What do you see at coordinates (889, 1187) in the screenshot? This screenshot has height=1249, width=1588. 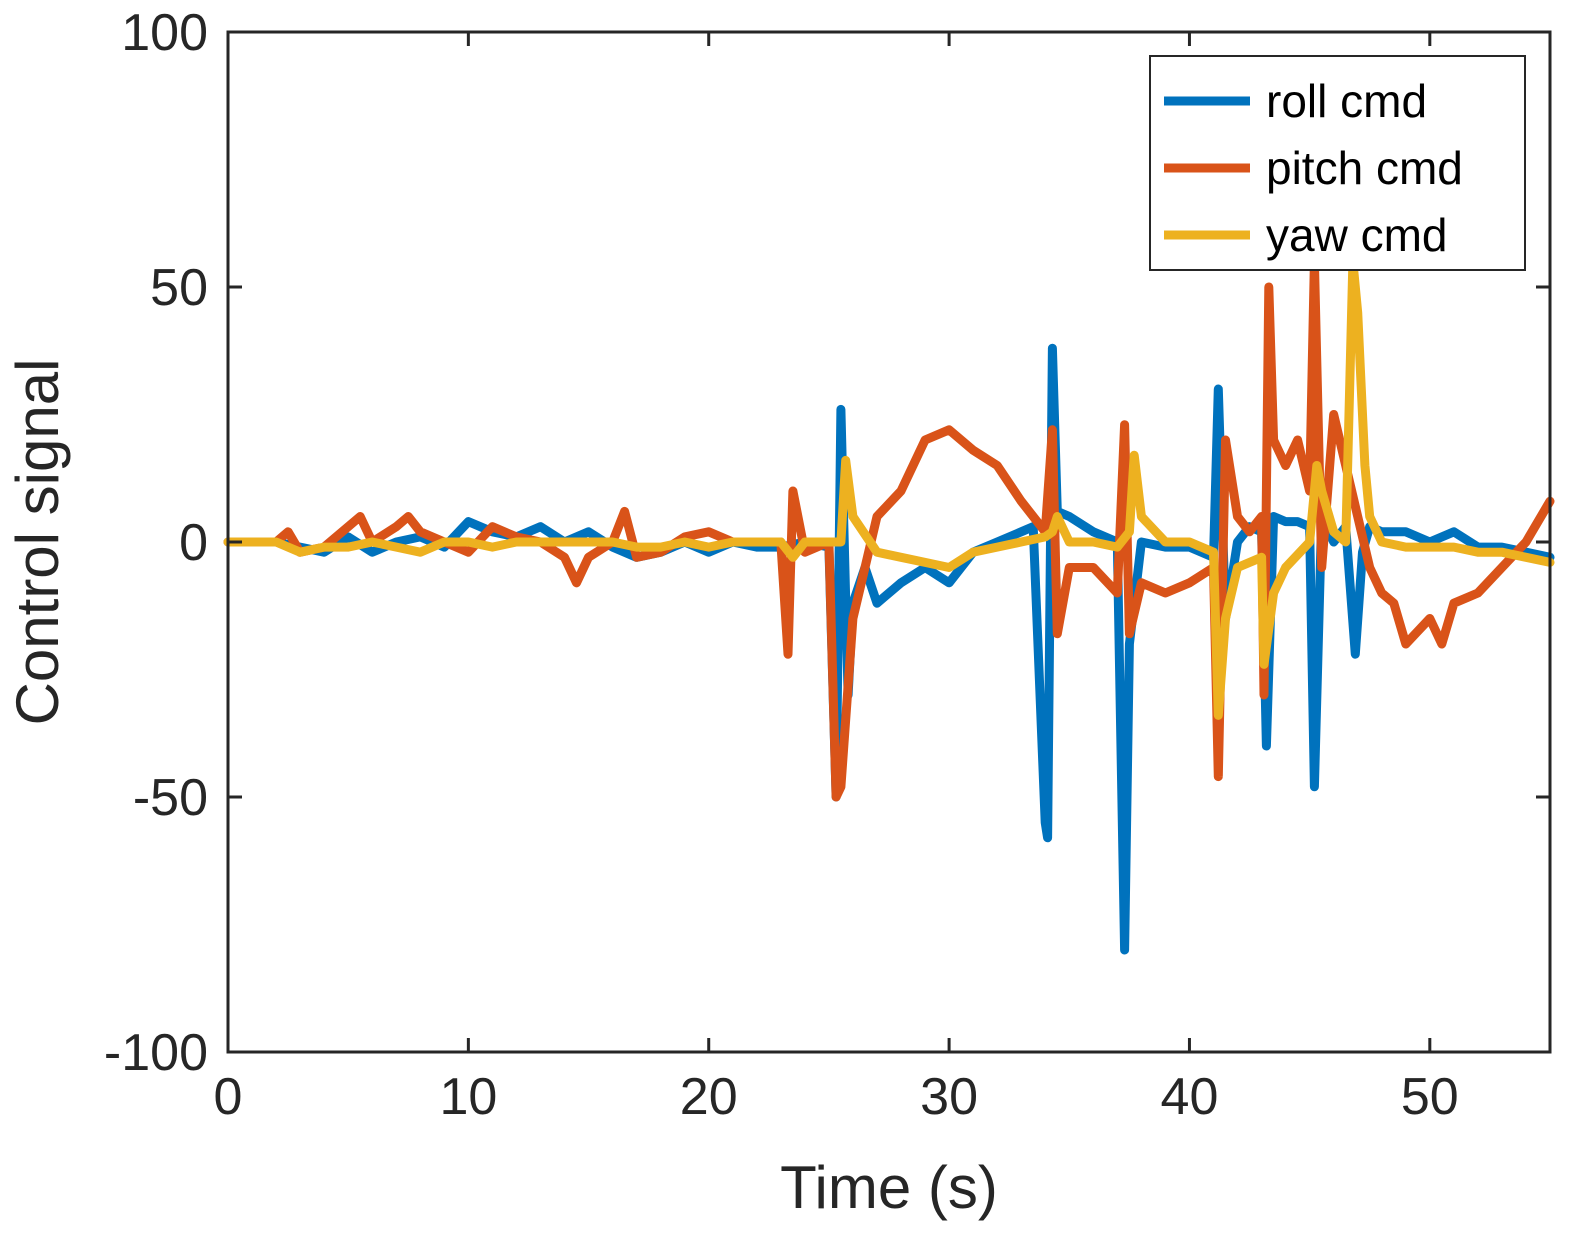 I see `x-axis-label: Time (s)` at bounding box center [889, 1187].